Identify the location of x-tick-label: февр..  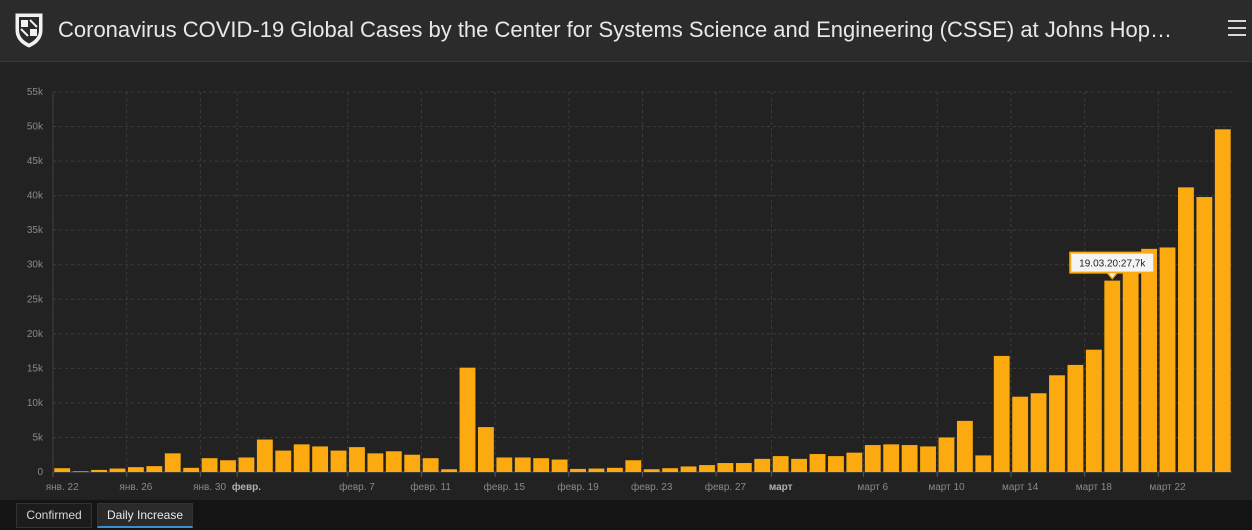
(246, 487).